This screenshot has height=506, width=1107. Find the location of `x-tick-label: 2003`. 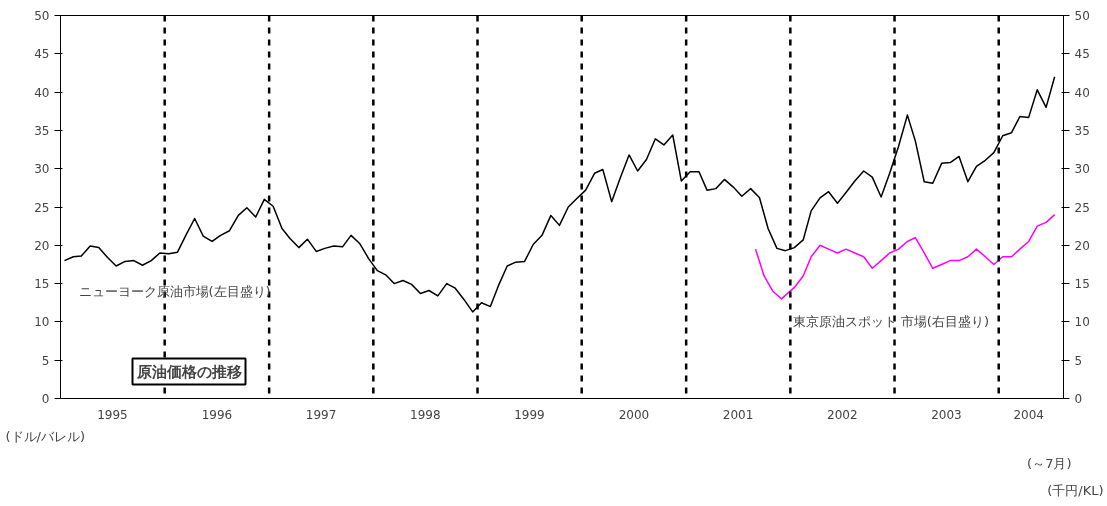

x-tick-label: 2003 is located at coordinates (946, 414).